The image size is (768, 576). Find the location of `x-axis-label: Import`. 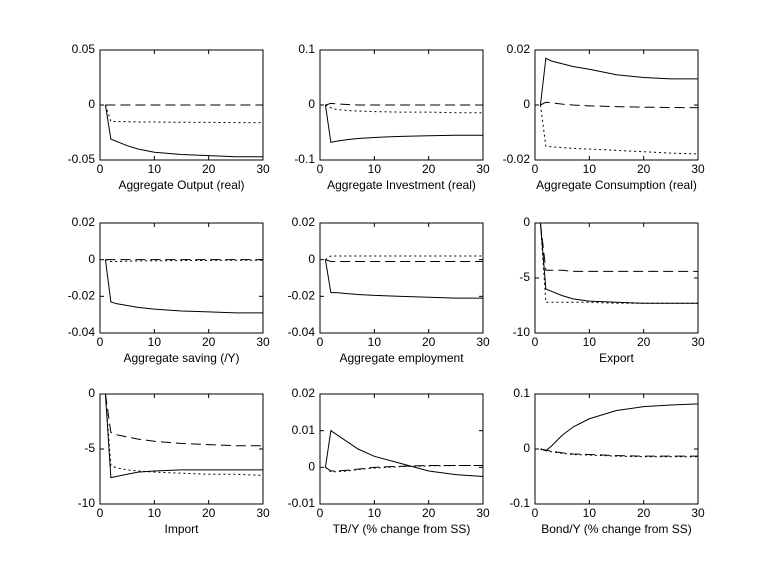

x-axis-label: Import is located at coordinates (181, 529).